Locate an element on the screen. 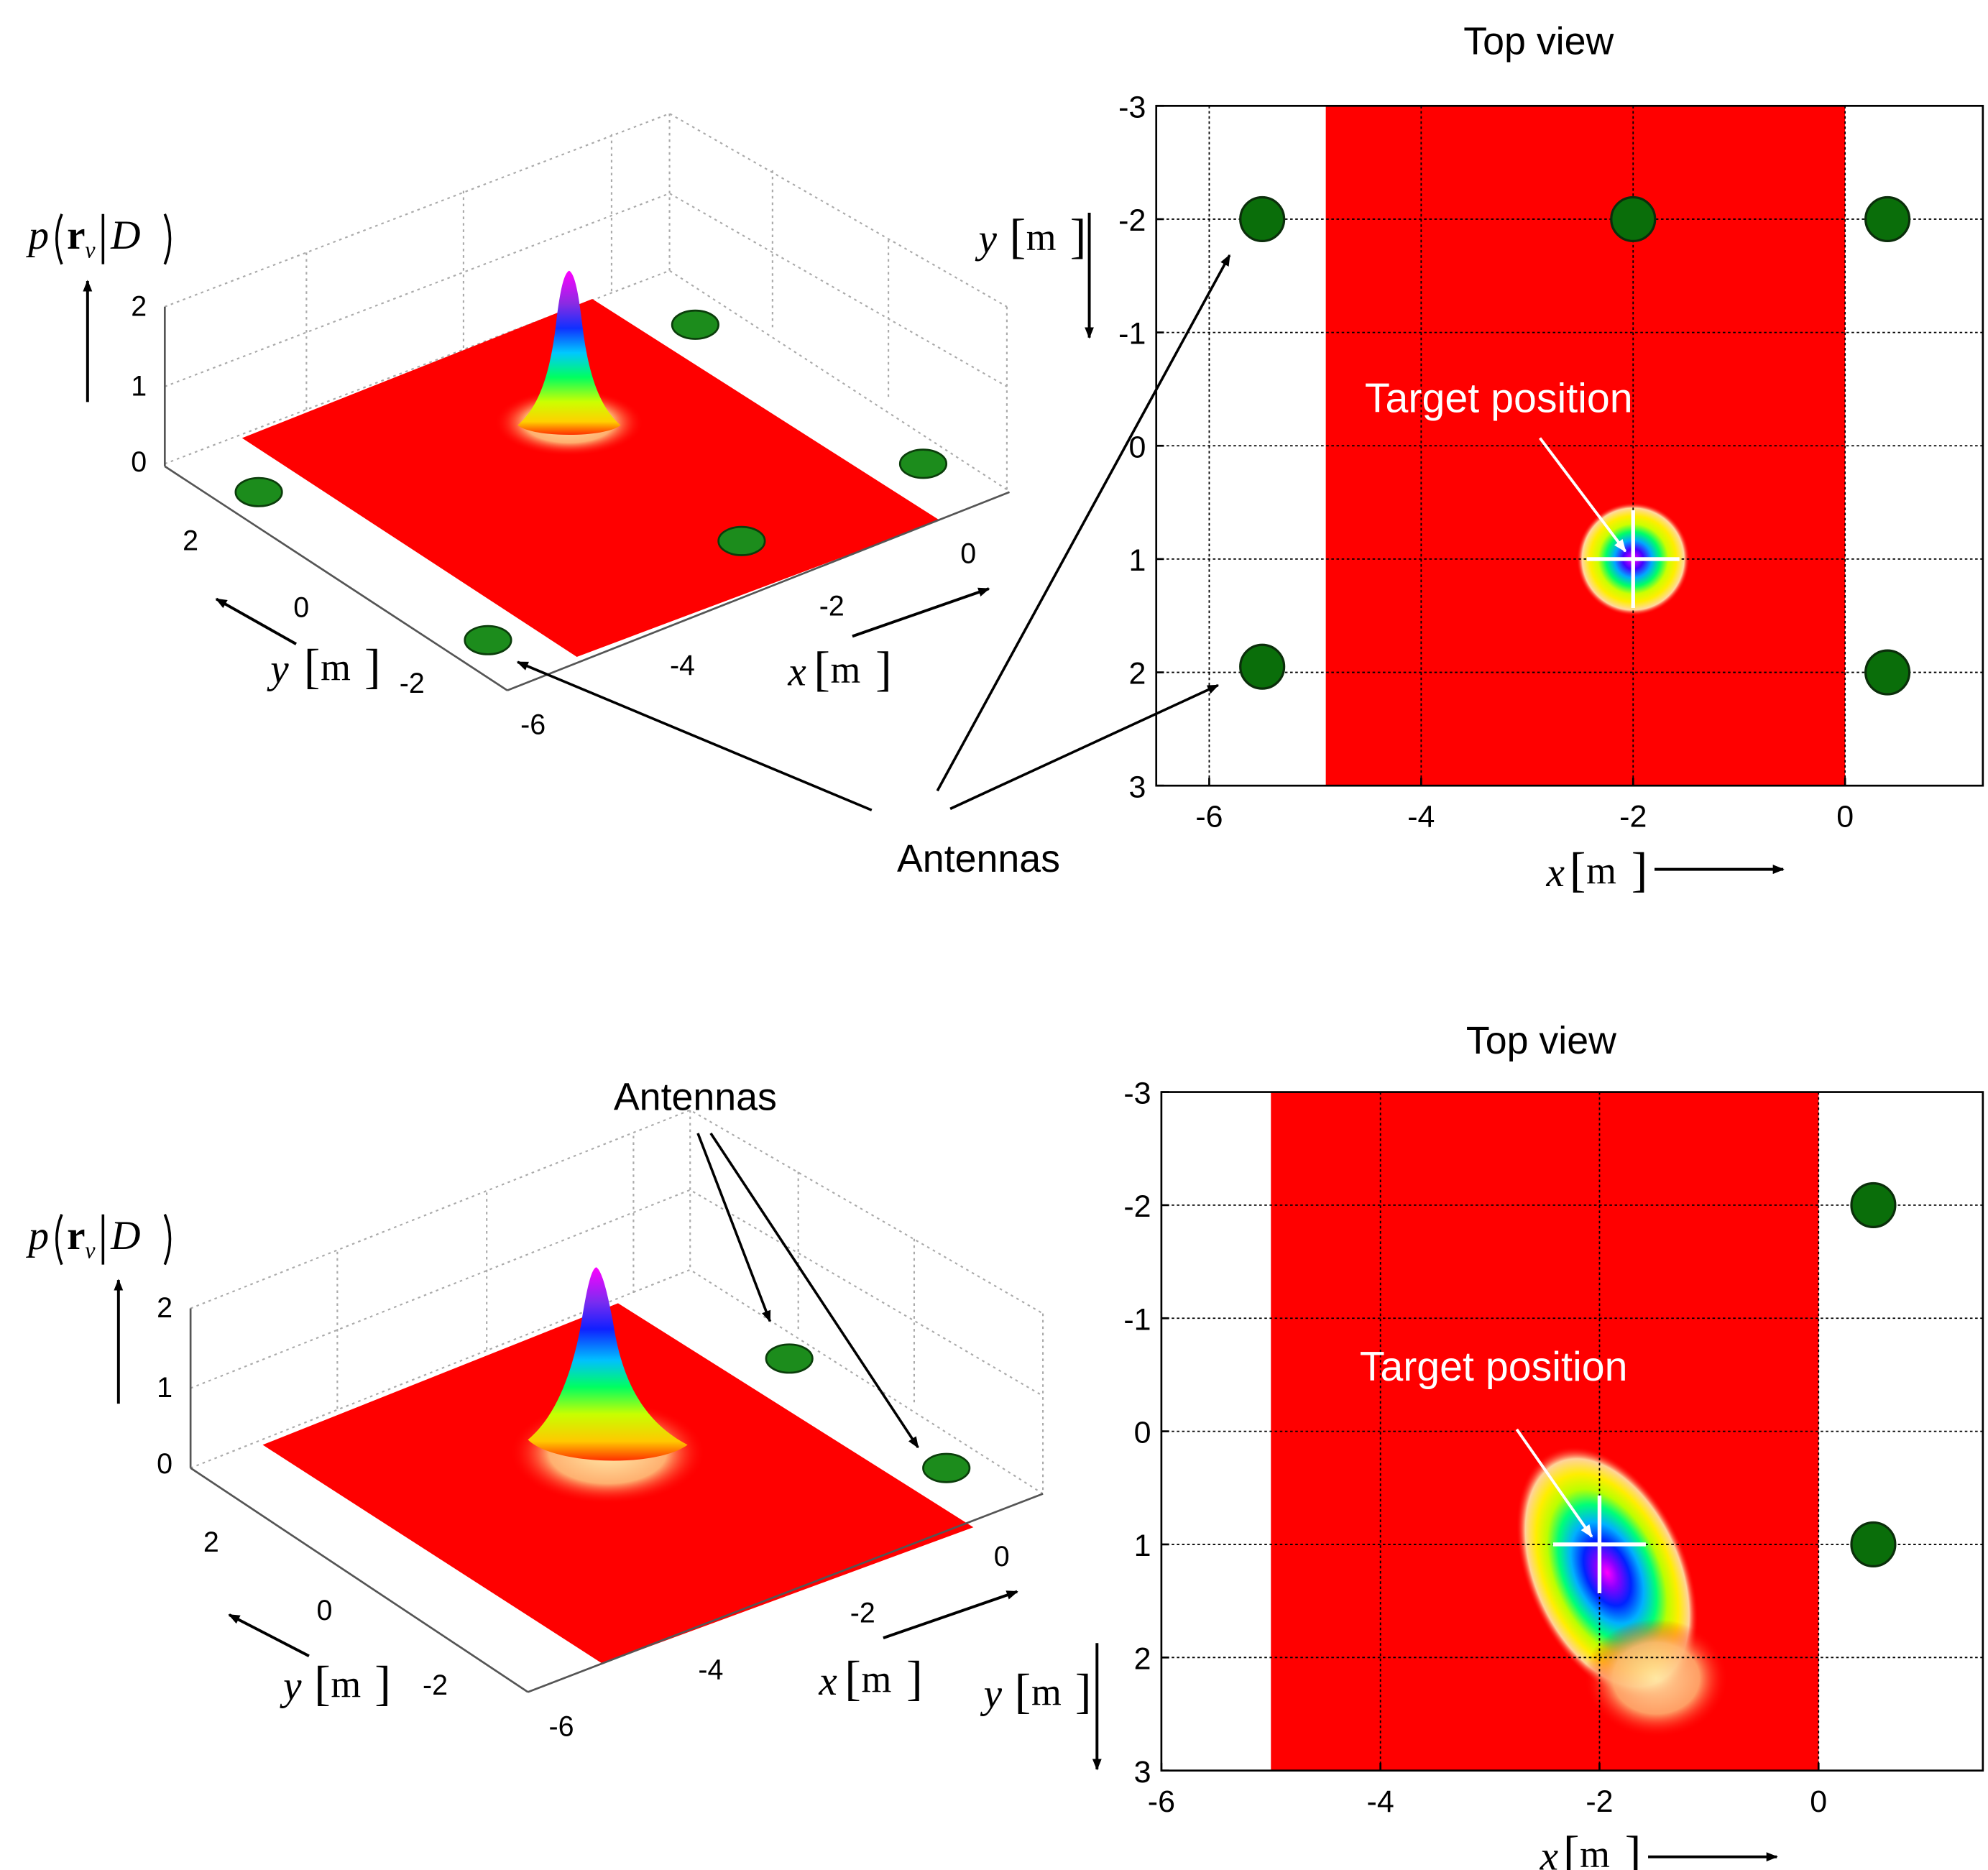  z-axis-label: p r v D is located at coordinates (99, 1239).